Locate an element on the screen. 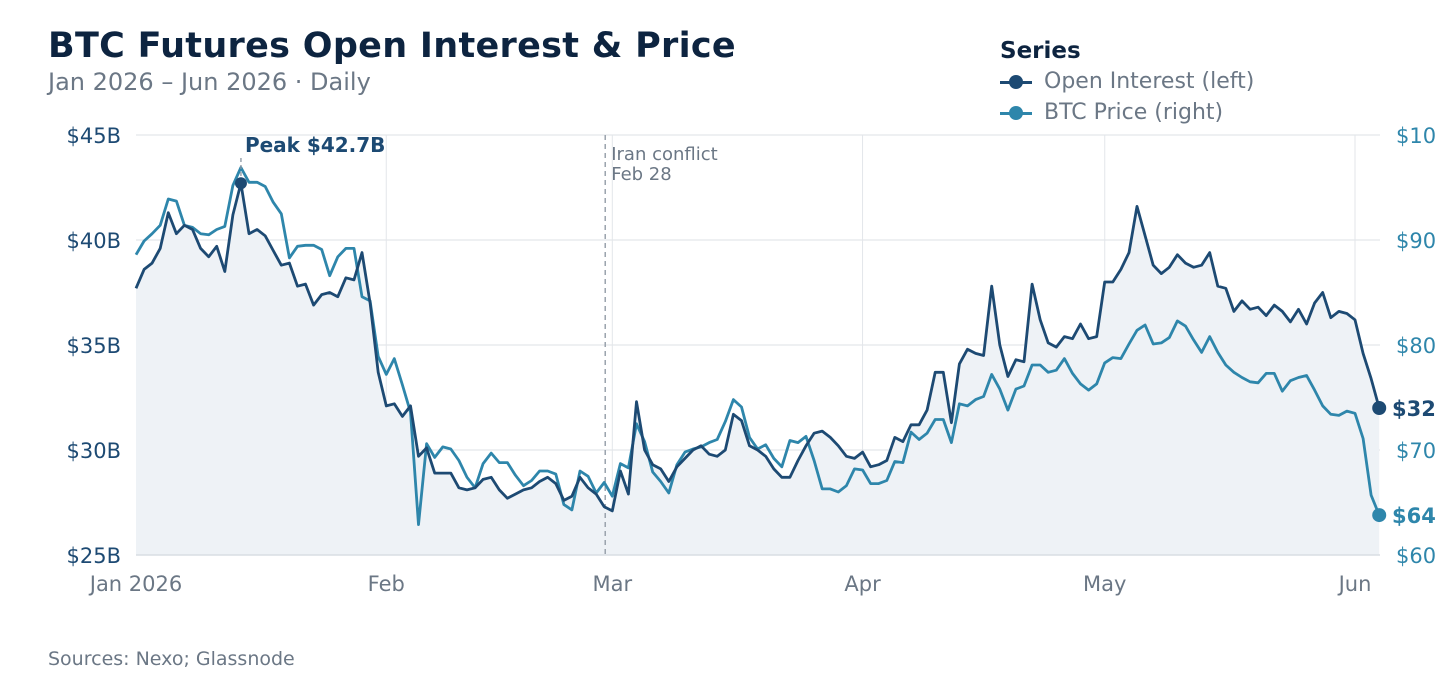 This screenshot has width=1440, height=690. y-tick-right: $70 is located at coordinates (1416, 451).